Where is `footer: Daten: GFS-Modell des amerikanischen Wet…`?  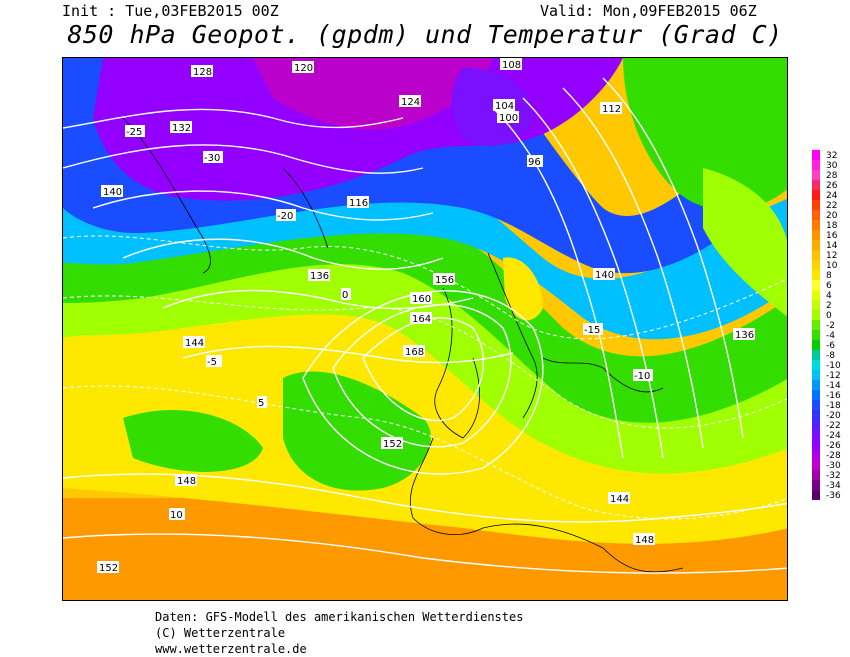 footer: Daten: GFS-Modell des amerikanischen Wet… is located at coordinates (339, 633).